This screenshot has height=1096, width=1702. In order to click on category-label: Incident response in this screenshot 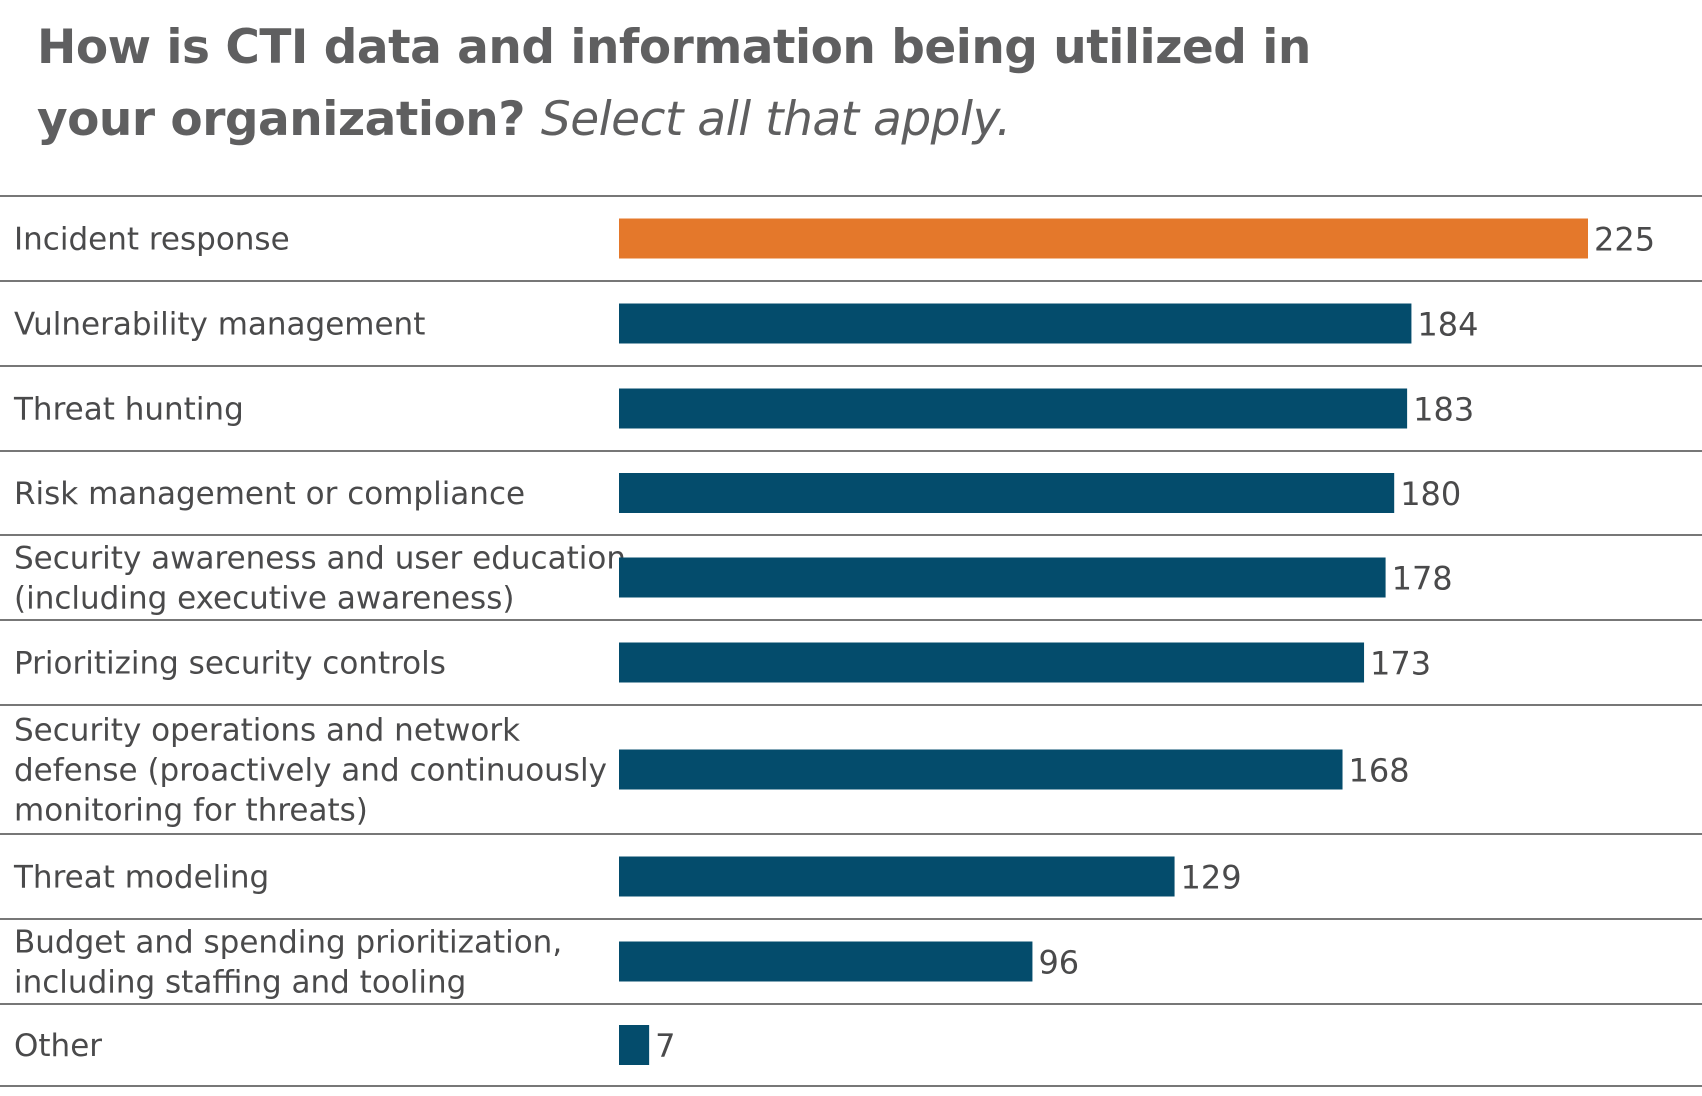, I will do `click(152, 240)`.